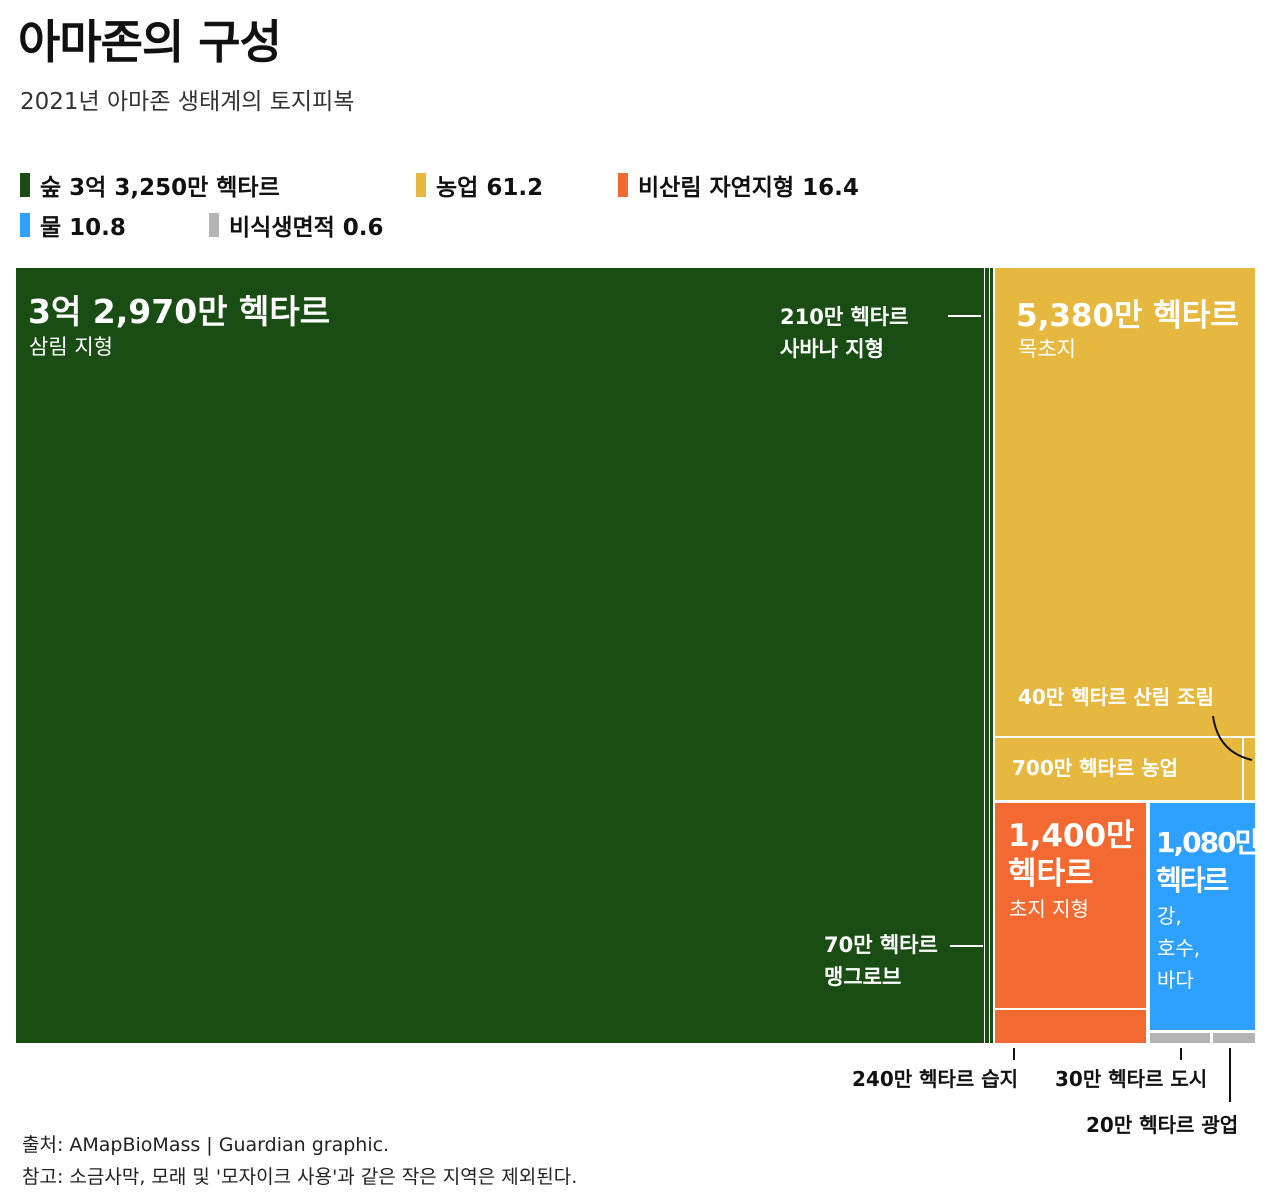 This screenshot has width=1268, height=1196. What do you see at coordinates (1249, 769) in the screenshot?
I see `treemap-cell-plantation` at bounding box center [1249, 769].